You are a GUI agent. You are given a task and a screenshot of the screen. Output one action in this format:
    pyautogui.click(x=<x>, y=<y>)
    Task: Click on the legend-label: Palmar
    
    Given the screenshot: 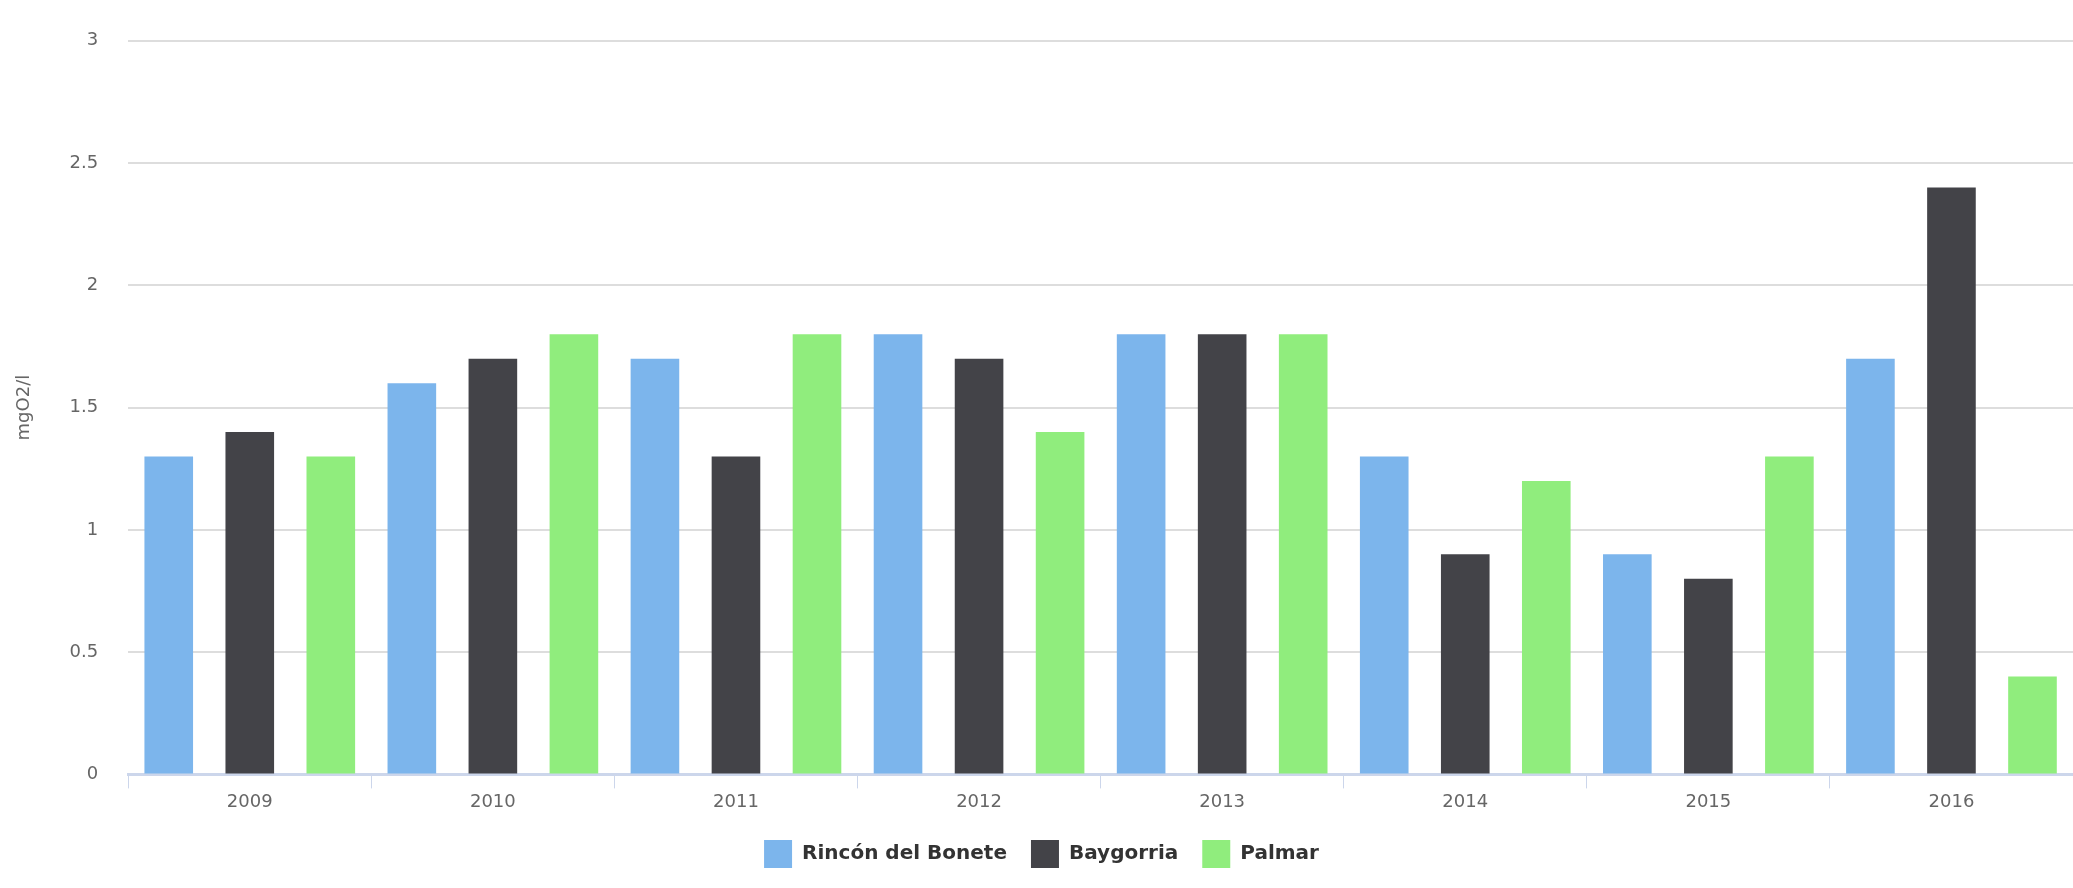 What is the action you would take?
    pyautogui.click(x=1280, y=852)
    